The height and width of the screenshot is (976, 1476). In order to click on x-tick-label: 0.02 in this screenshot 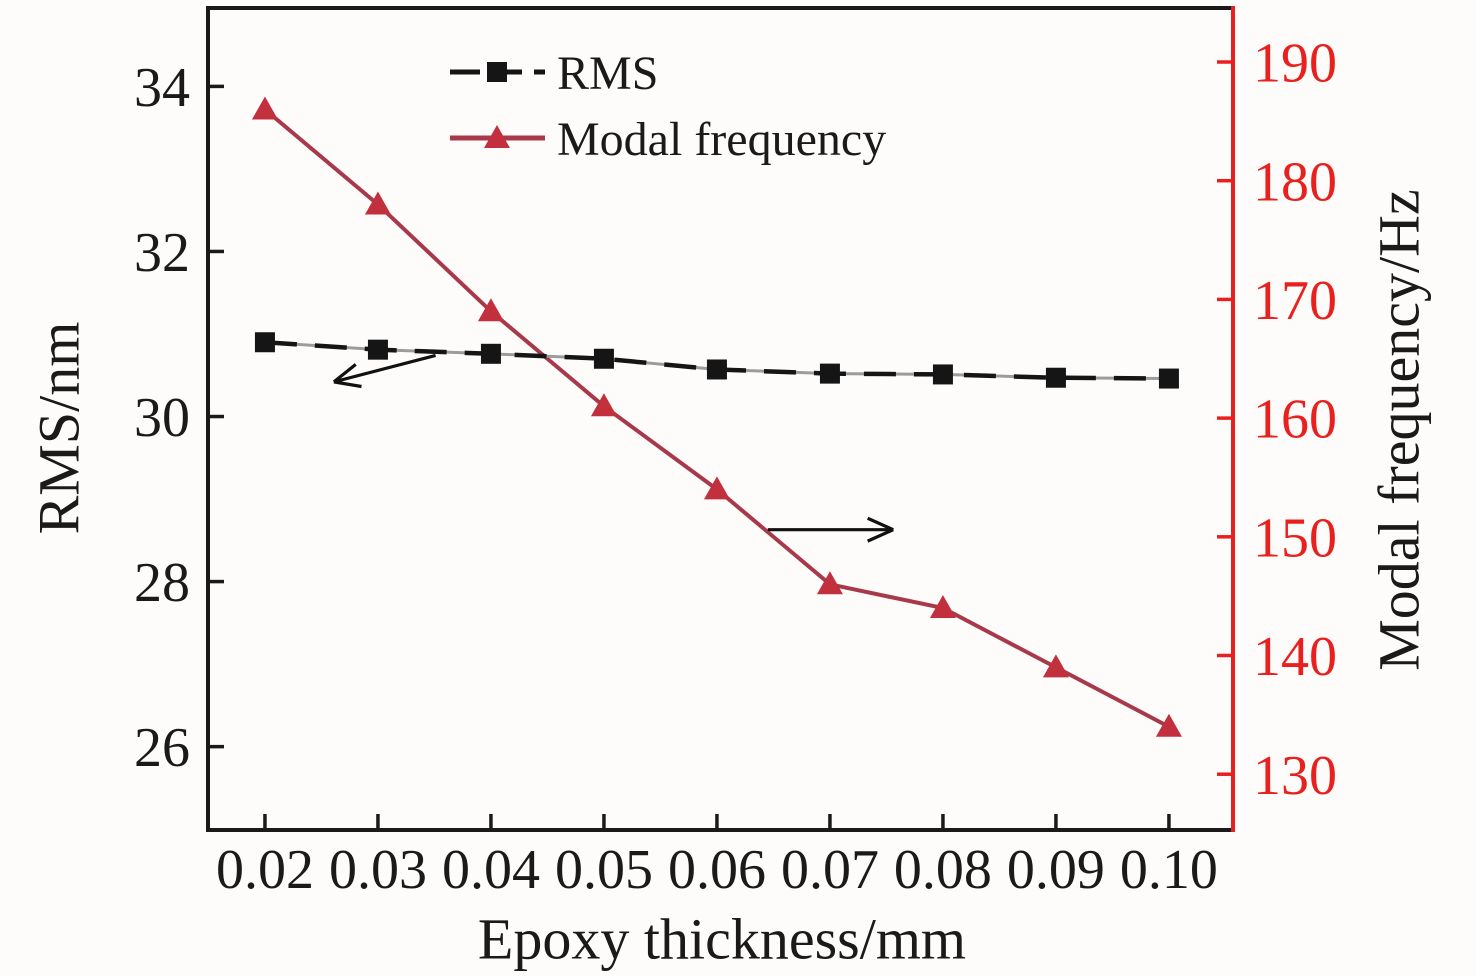, I will do `click(265, 870)`.